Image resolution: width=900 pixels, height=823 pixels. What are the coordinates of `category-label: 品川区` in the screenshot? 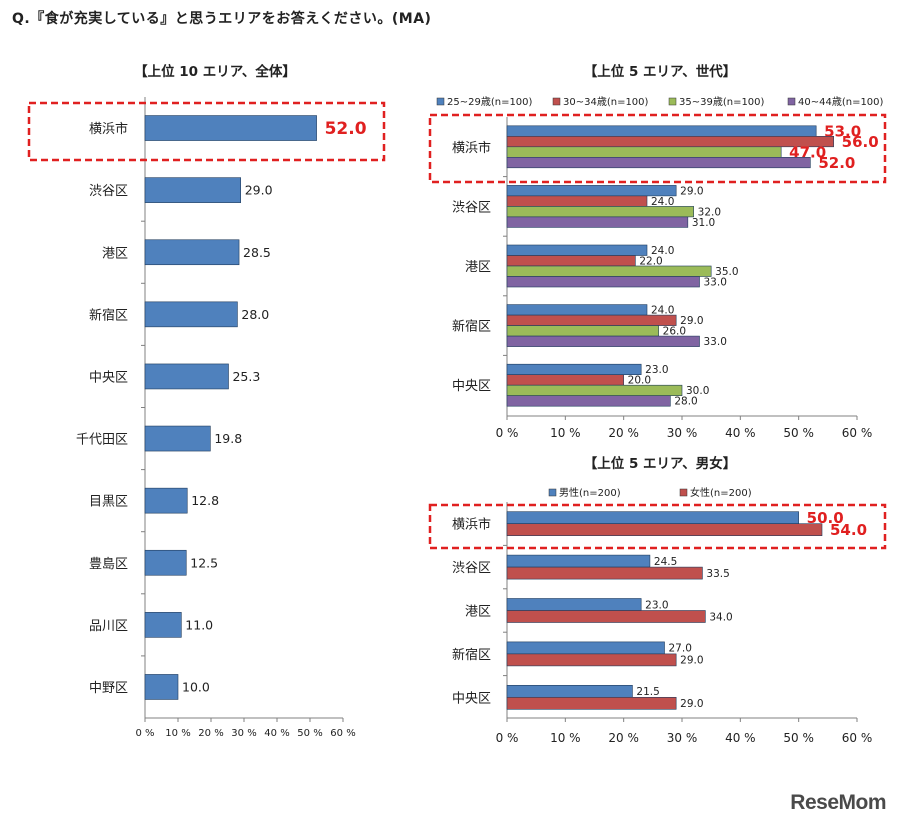 It's located at (108, 626).